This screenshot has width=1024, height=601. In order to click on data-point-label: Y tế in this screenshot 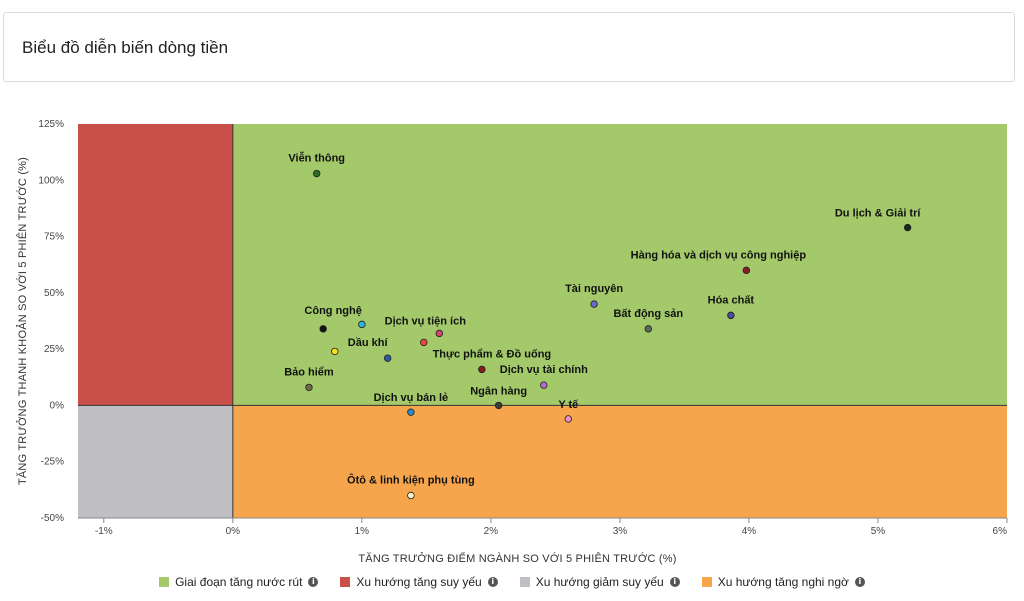, I will do `click(568, 405)`.